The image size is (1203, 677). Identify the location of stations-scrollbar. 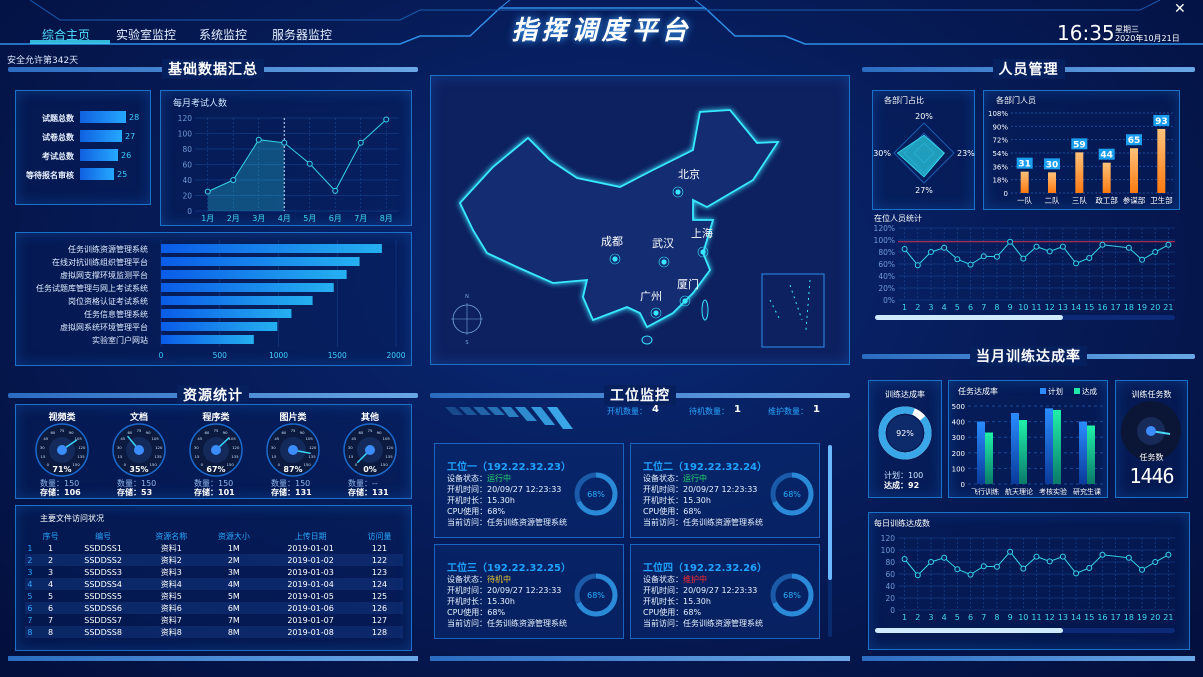
(830, 541).